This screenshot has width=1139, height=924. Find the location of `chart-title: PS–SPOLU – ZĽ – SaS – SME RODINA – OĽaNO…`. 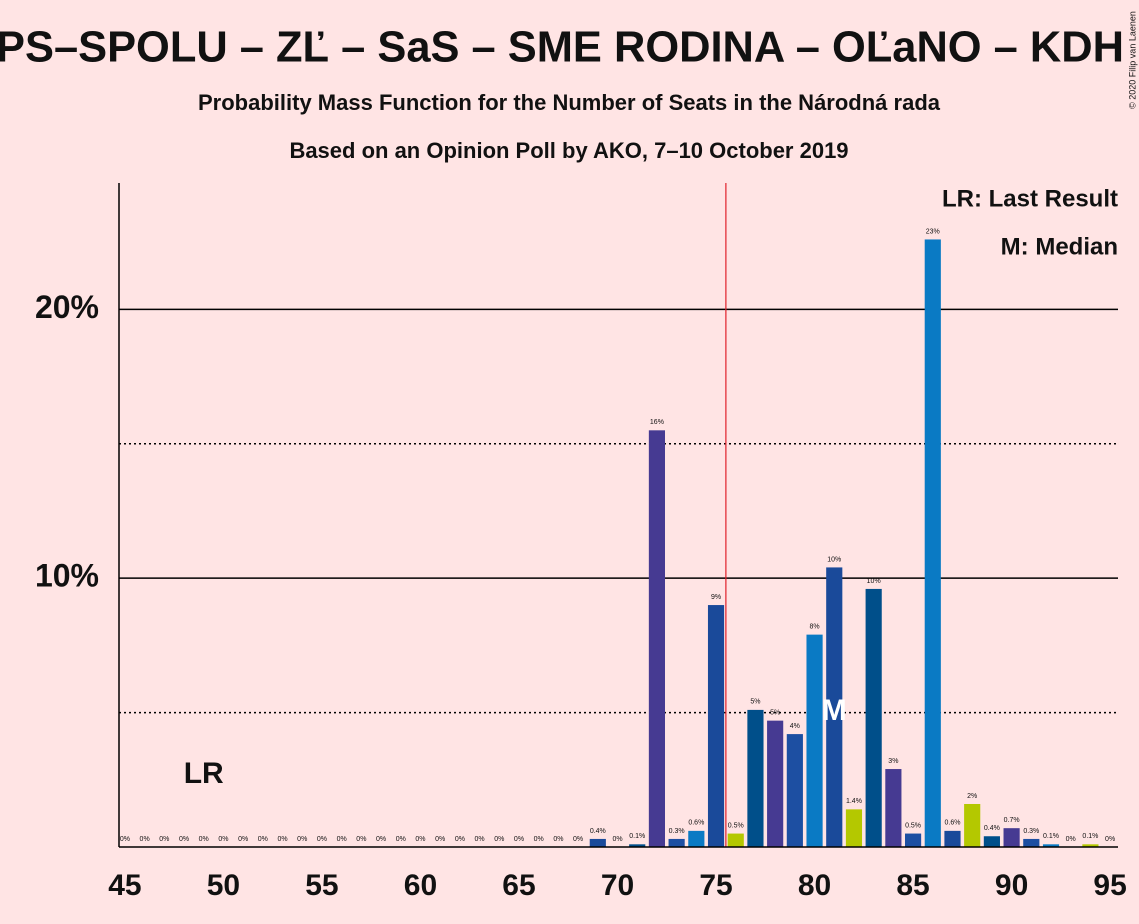

chart-title: PS–SPOLU – ZĽ – SaS – SME RODINA – OĽaNO… is located at coordinates (562, 47).